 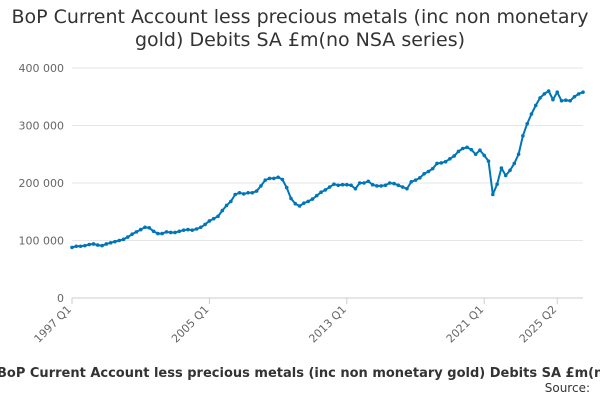 I want to click on source-label: Source:, so click(x=567, y=388).